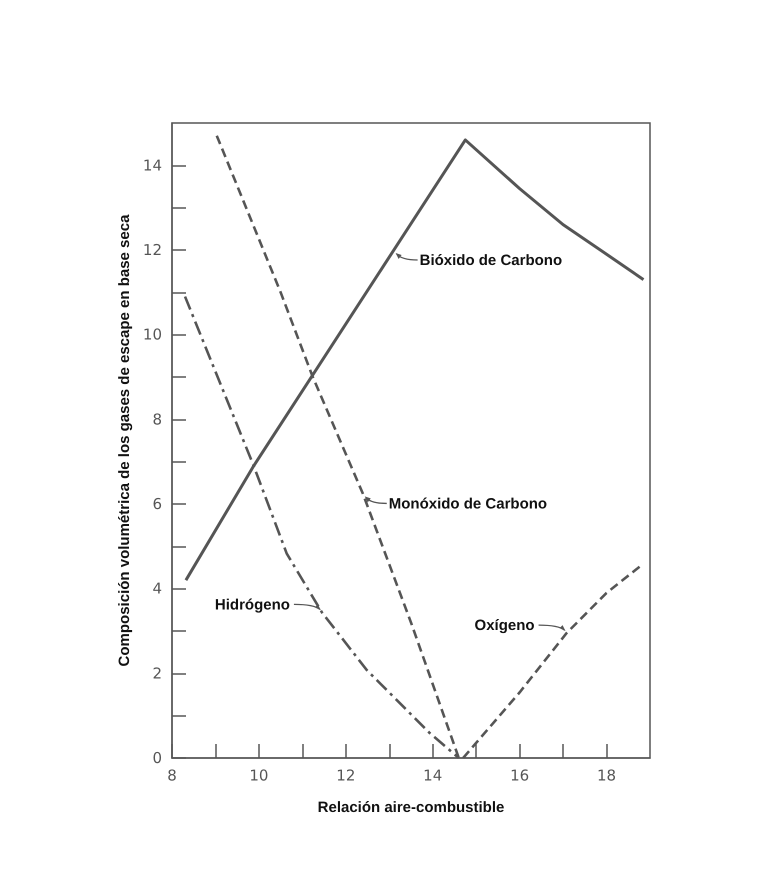 The width and height of the screenshot is (765, 892). I want to click on x-tick-label: 14, so click(432, 775).